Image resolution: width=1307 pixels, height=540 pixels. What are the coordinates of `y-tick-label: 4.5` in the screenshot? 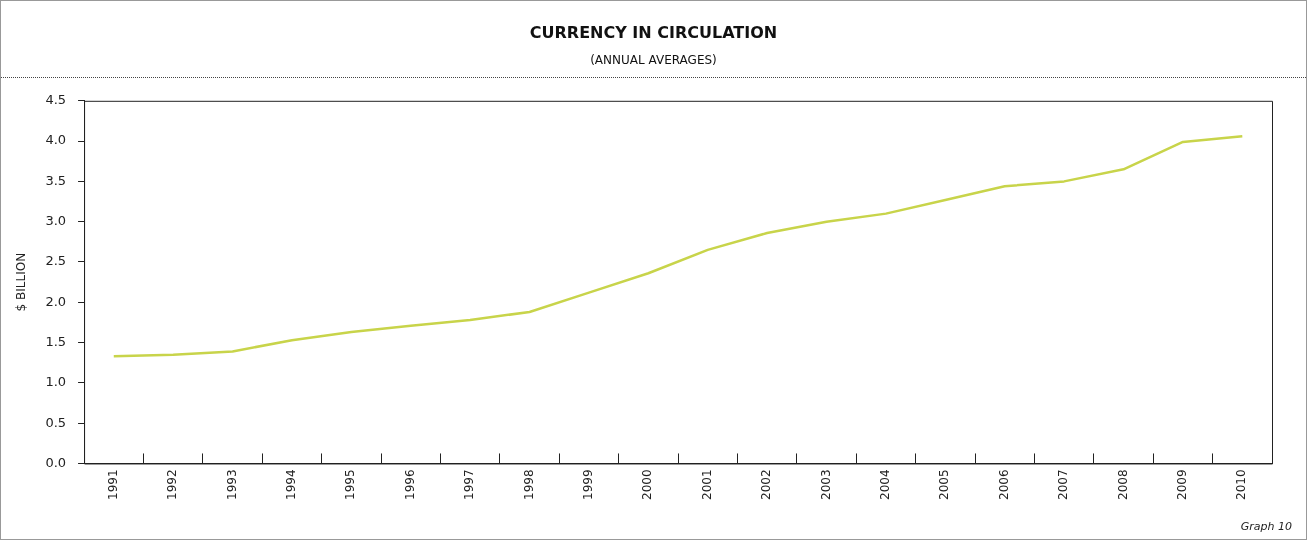 It's located at (56, 100).